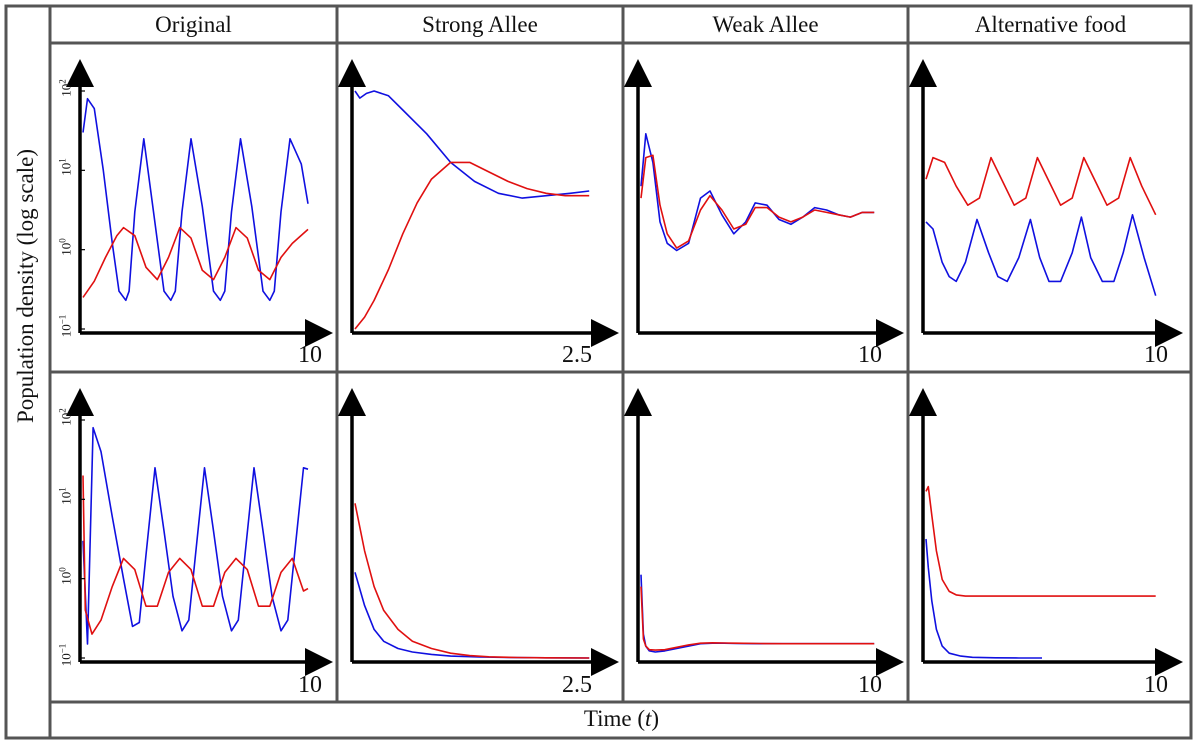 The height and width of the screenshot is (740, 1193). What do you see at coordinates (614, 718) in the screenshot?
I see `x-axis-label-text: Time (` at bounding box center [614, 718].